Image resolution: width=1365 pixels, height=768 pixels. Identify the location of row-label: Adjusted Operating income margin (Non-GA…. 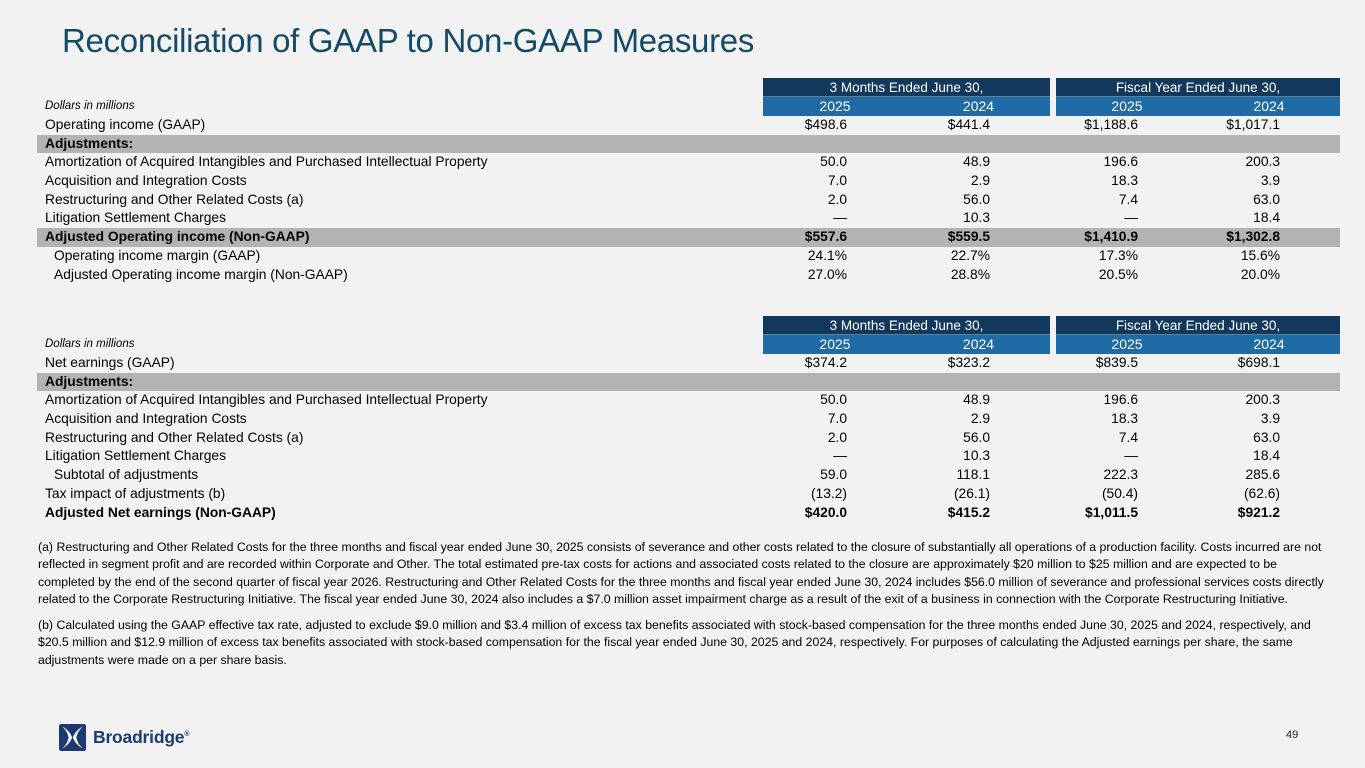
(201, 274).